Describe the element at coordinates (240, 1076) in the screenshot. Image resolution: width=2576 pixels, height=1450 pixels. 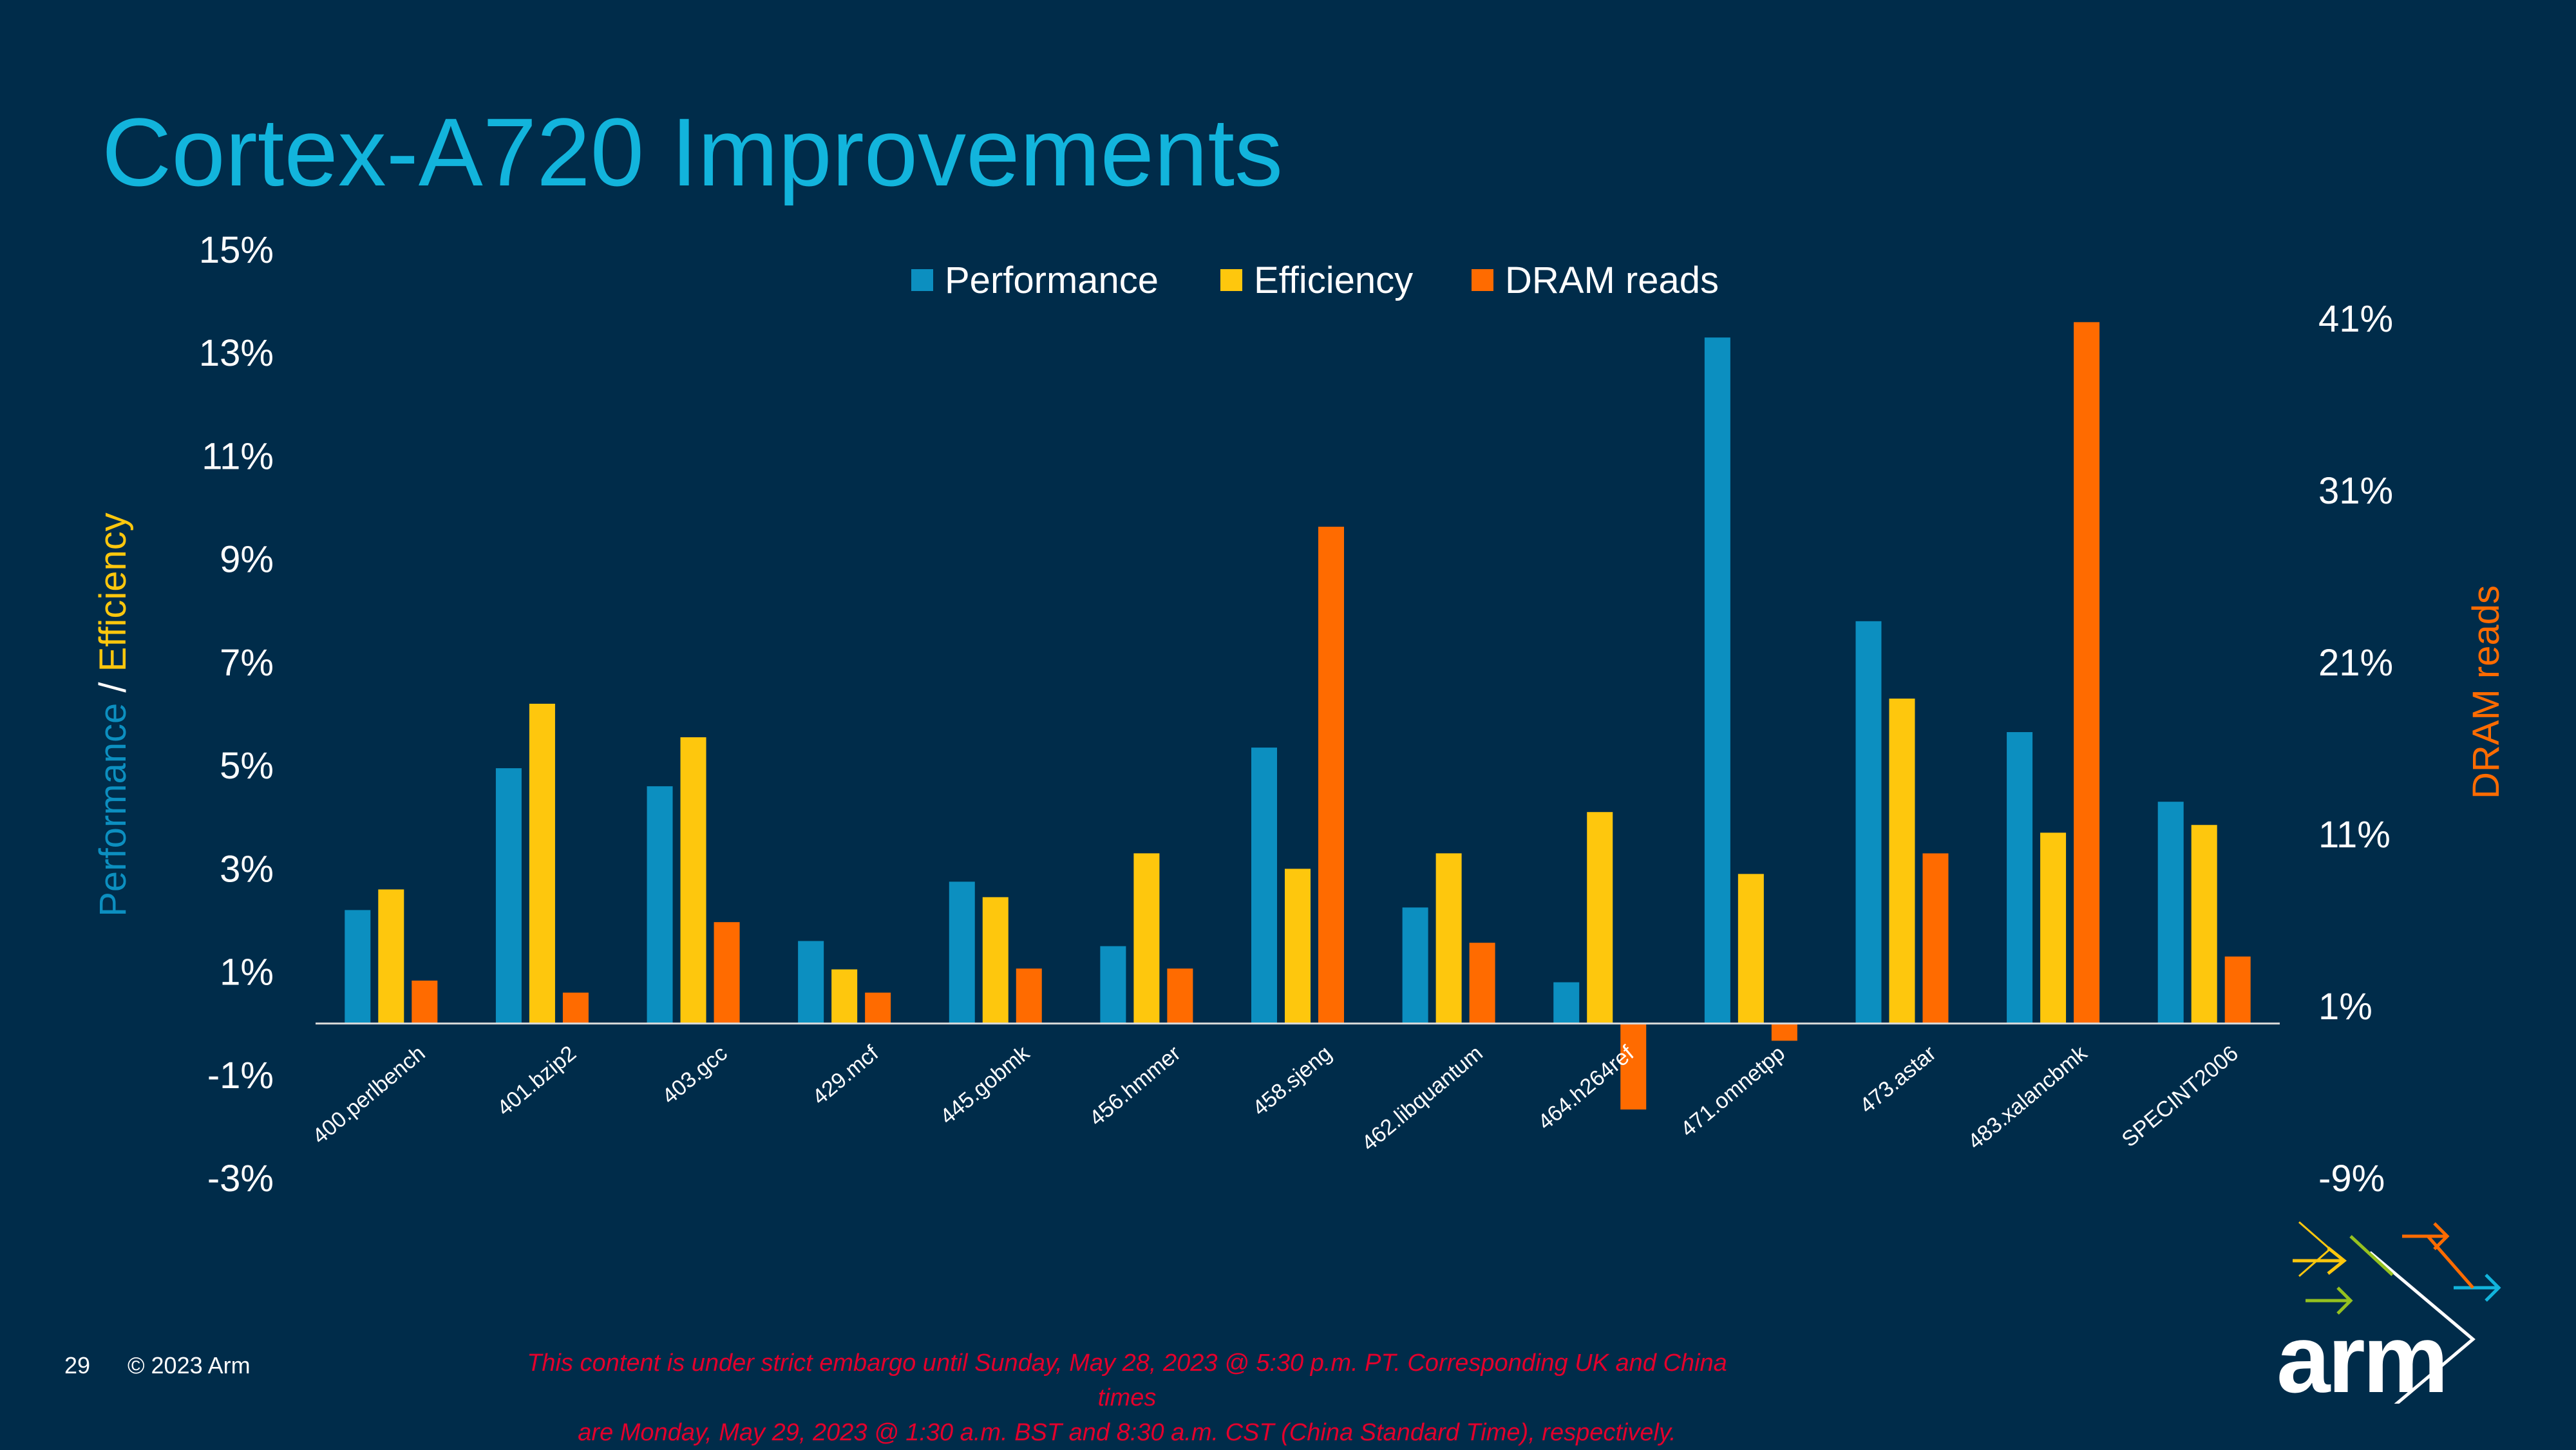
I see `y-tick-label-left: -1%` at that location.